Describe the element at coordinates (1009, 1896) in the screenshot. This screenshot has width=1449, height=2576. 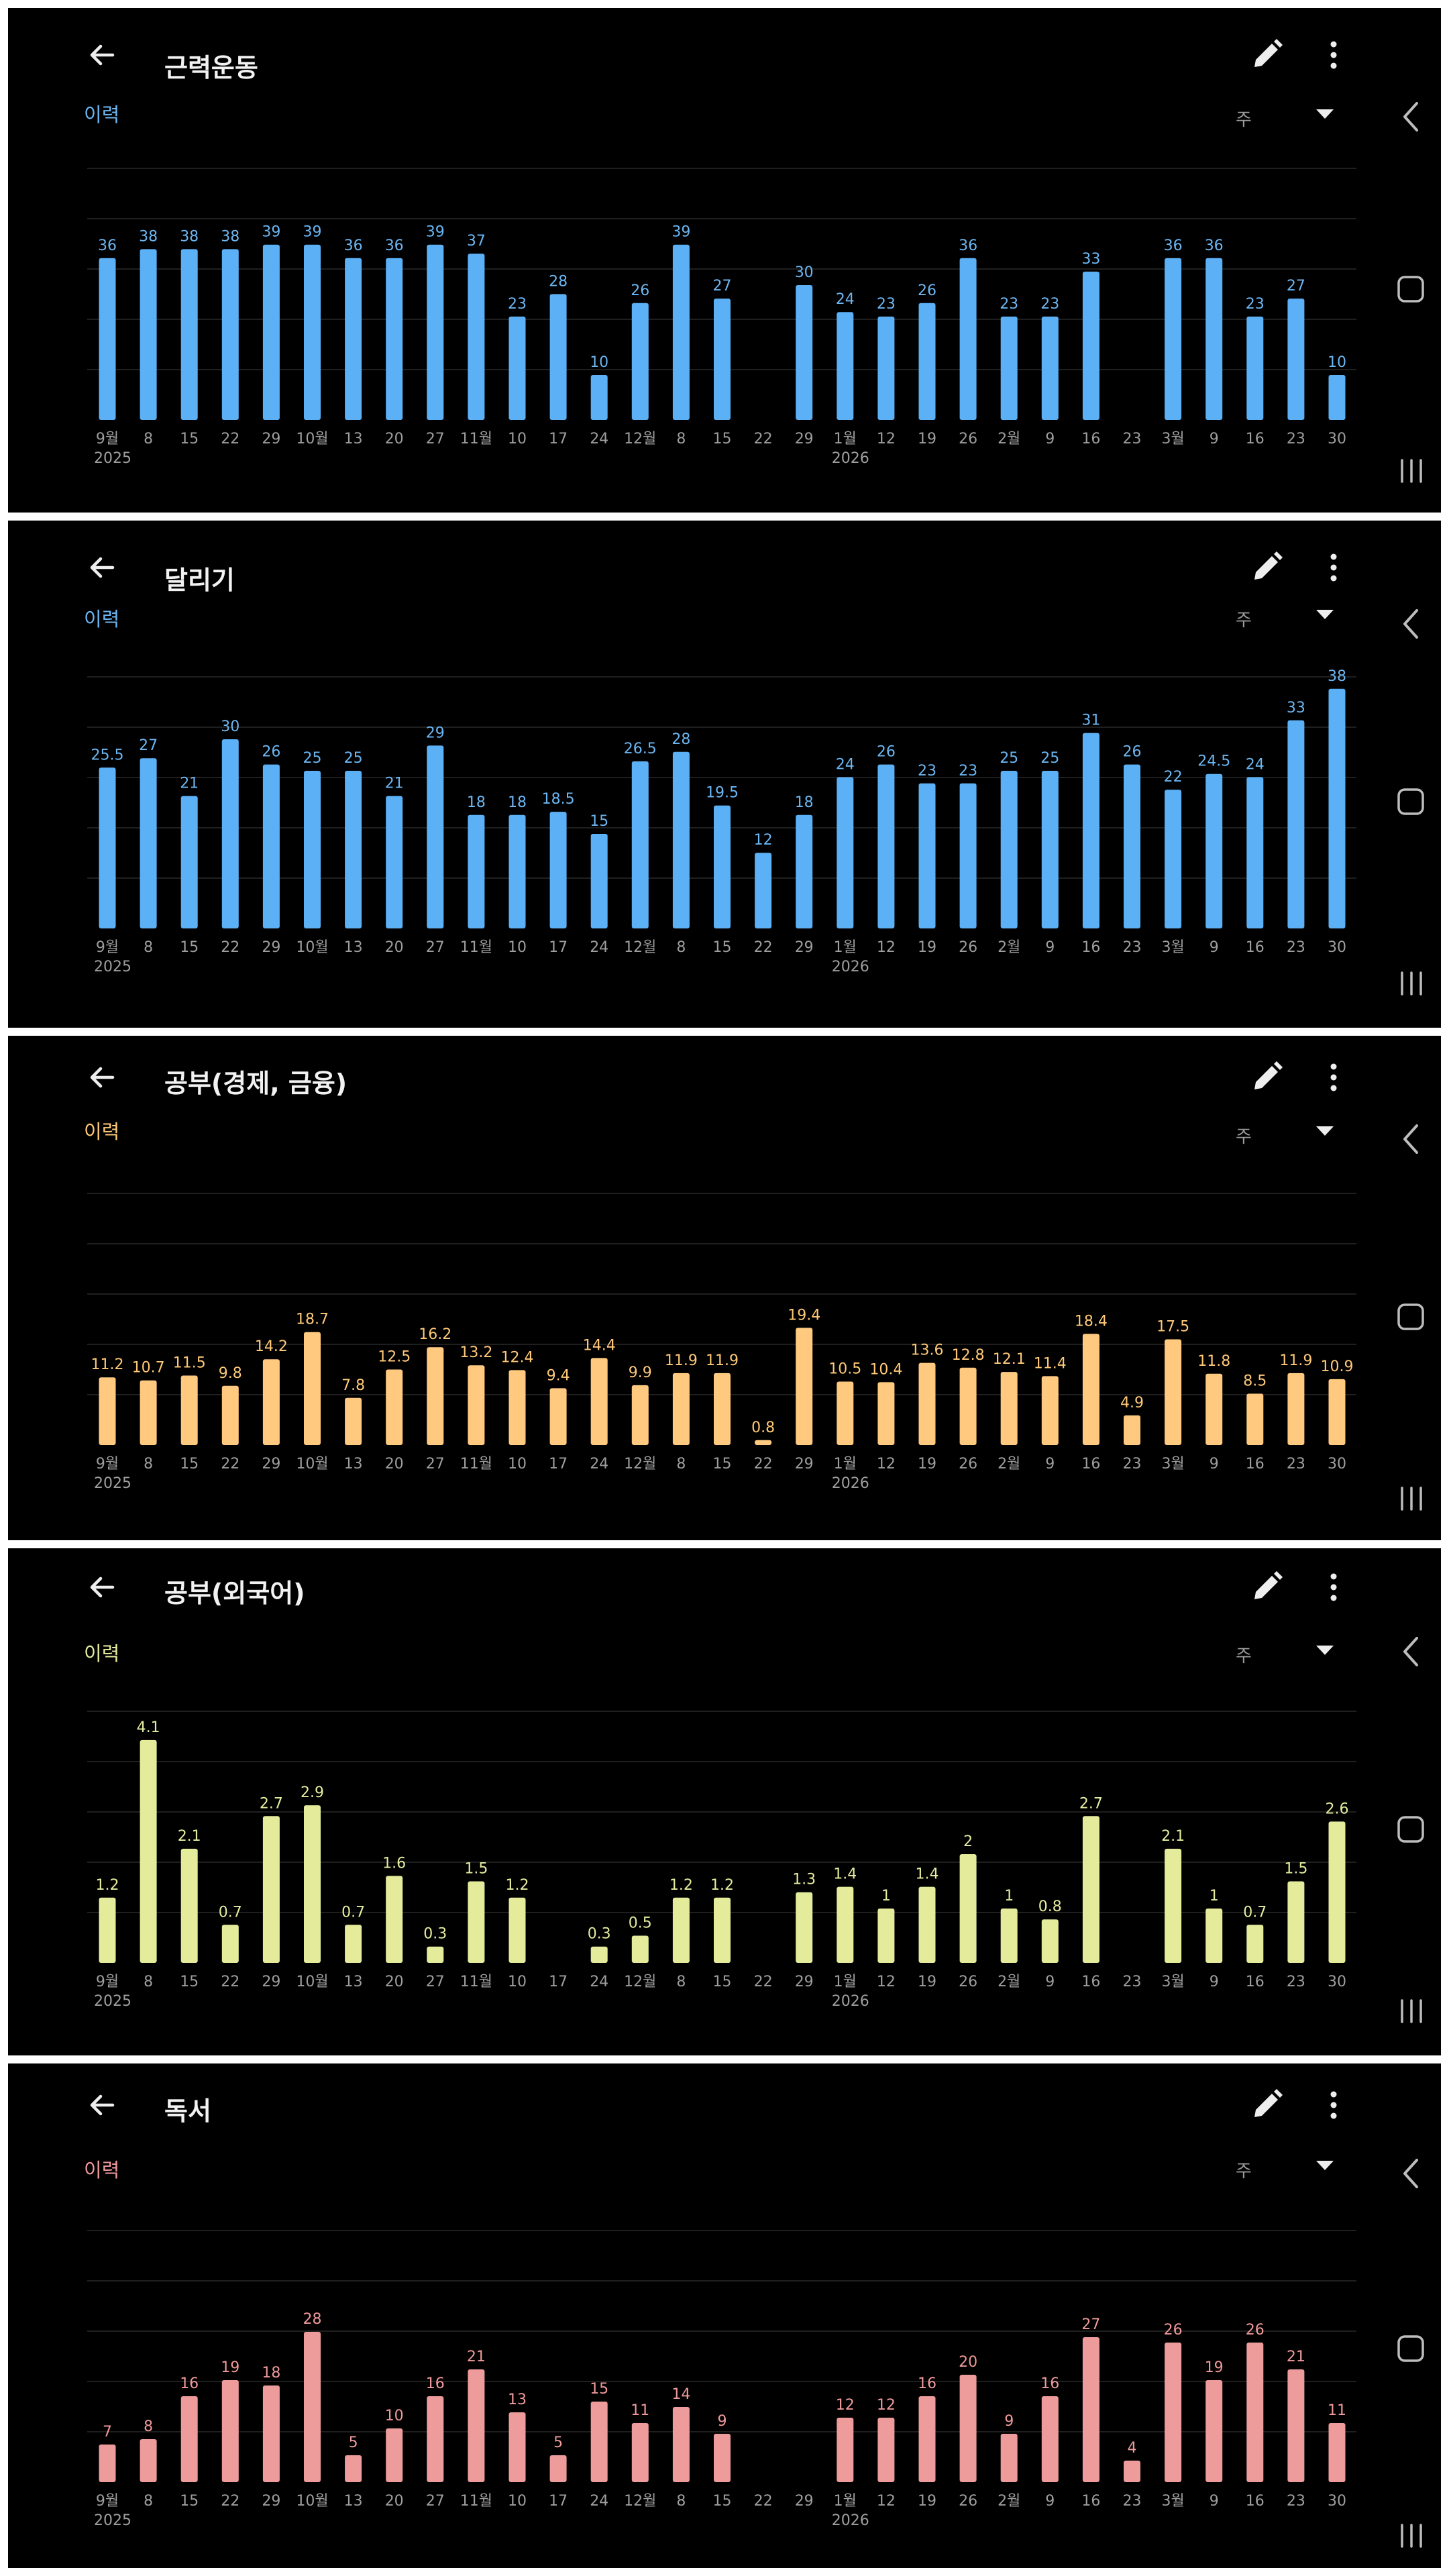
I see `data-label: 1` at that location.